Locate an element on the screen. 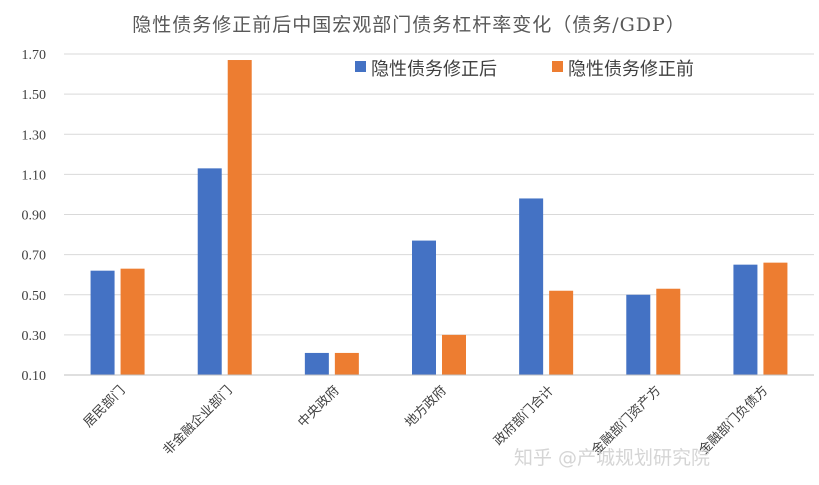 This screenshot has height=485, width=819. legend: 隐性债务修正后 隐性债务修正前 is located at coordinates (524, 69).